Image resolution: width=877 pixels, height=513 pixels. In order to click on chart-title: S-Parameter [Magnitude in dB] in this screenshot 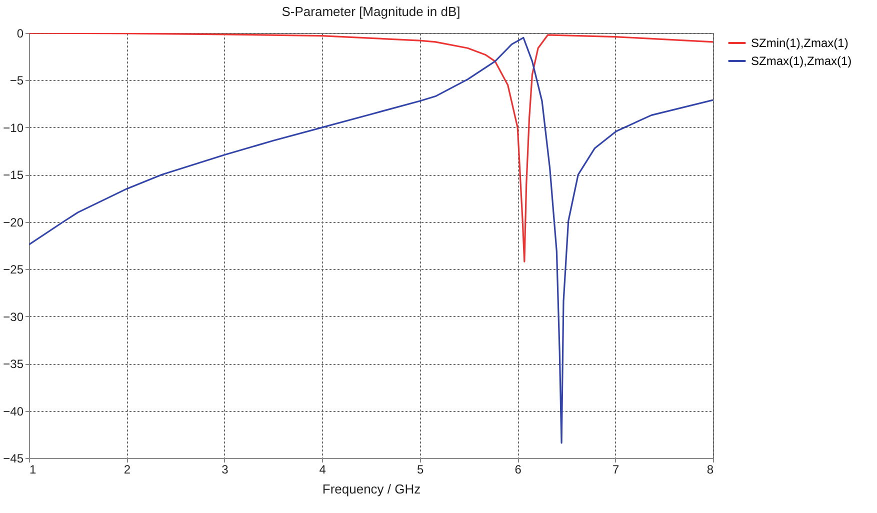, I will do `click(371, 11)`.